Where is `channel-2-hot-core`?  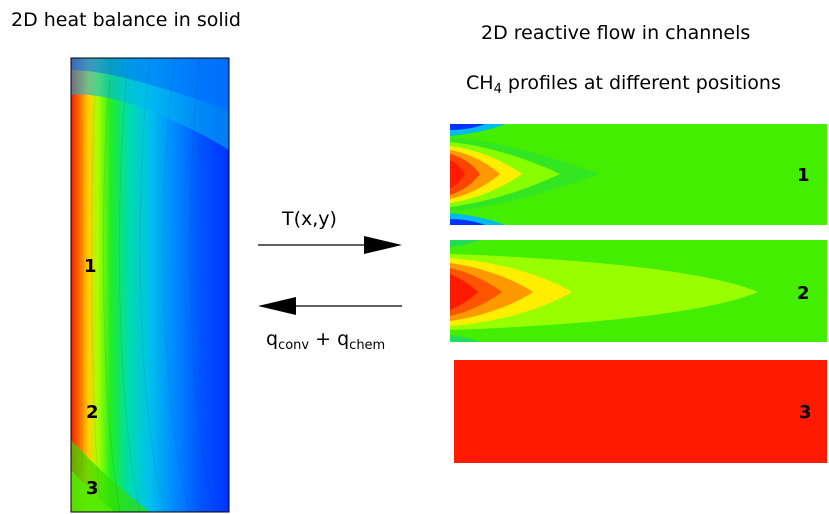
channel-2-hot-core is located at coordinates (464, 292).